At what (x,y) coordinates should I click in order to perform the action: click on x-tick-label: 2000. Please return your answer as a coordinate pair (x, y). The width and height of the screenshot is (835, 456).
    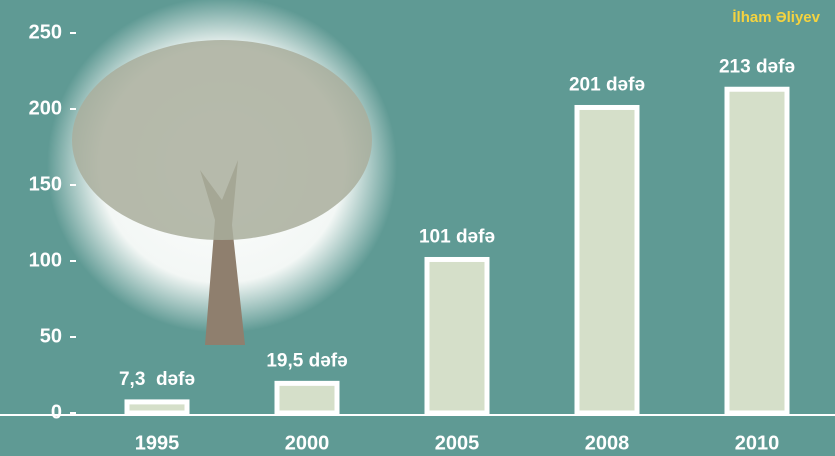
    Looking at the image, I should click on (307, 443).